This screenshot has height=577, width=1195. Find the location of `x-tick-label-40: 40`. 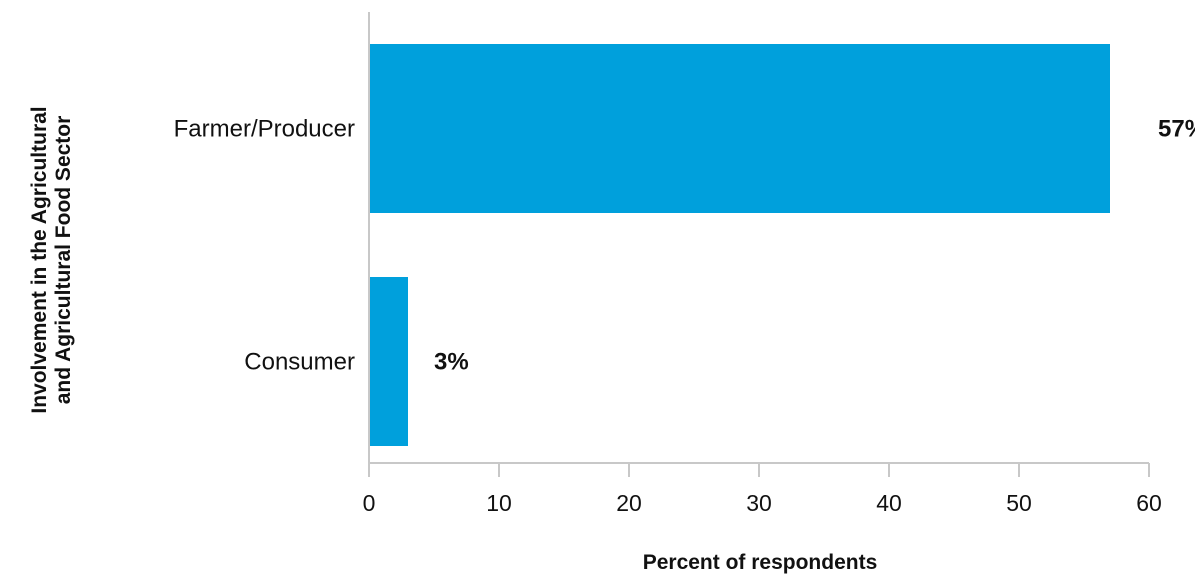

x-tick-label-40: 40 is located at coordinates (889, 503).